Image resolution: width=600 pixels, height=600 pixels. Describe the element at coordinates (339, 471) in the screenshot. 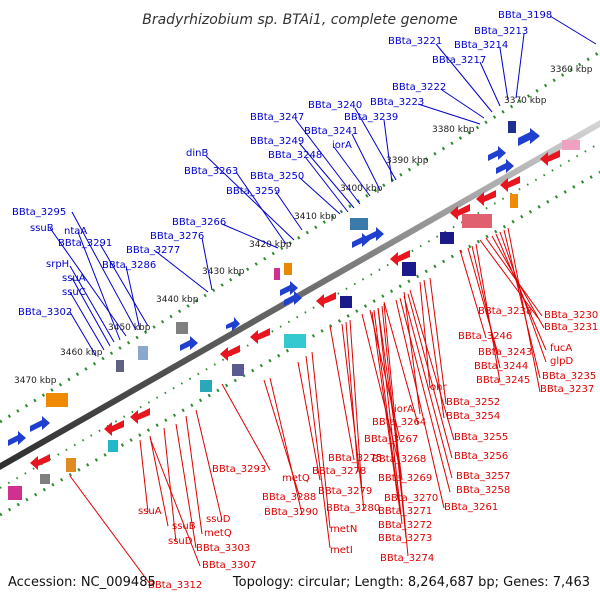

I see `reverse-gene-label: BBta_3278` at that location.